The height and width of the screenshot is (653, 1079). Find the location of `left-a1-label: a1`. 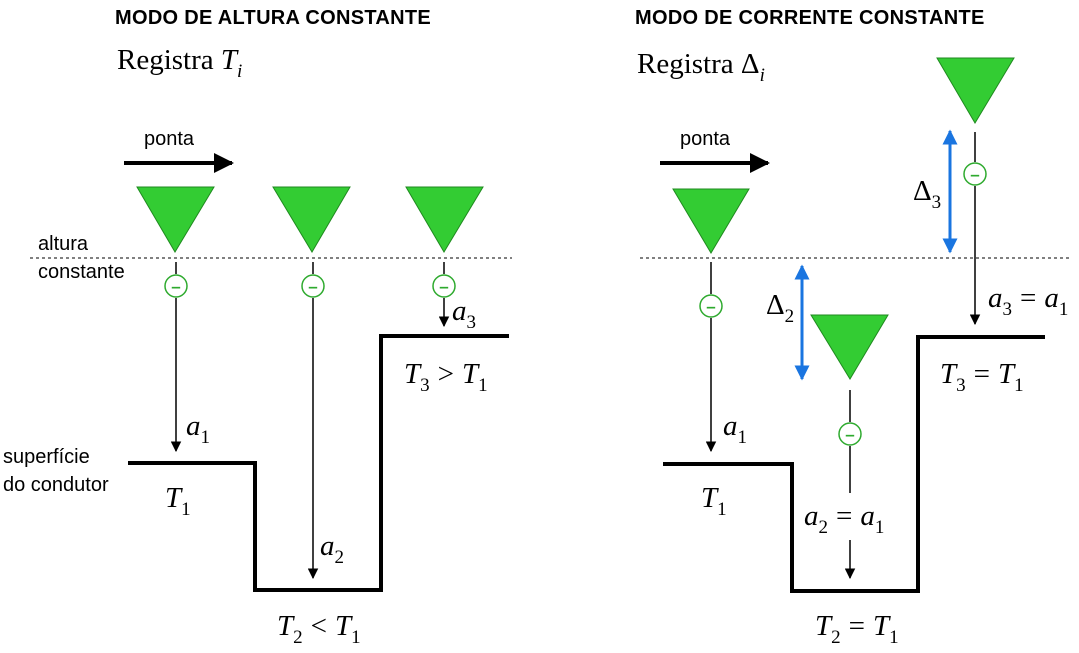

left-a1-label: a1 is located at coordinates (198, 429).